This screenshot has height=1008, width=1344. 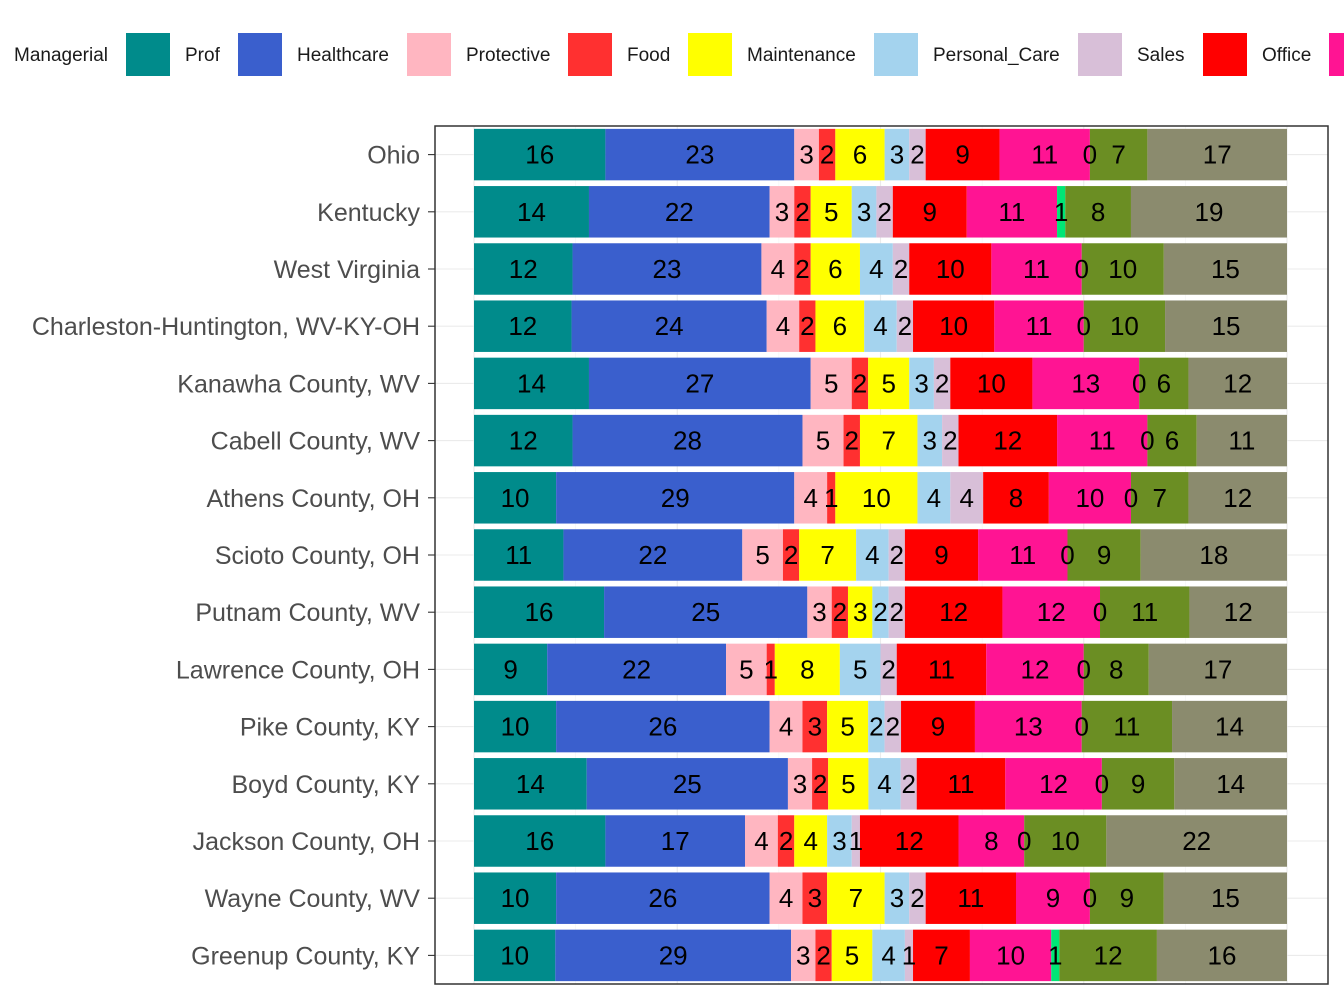 What do you see at coordinates (313, 899) in the screenshot?
I see `y-tick-label: Wayne County, WV` at bounding box center [313, 899].